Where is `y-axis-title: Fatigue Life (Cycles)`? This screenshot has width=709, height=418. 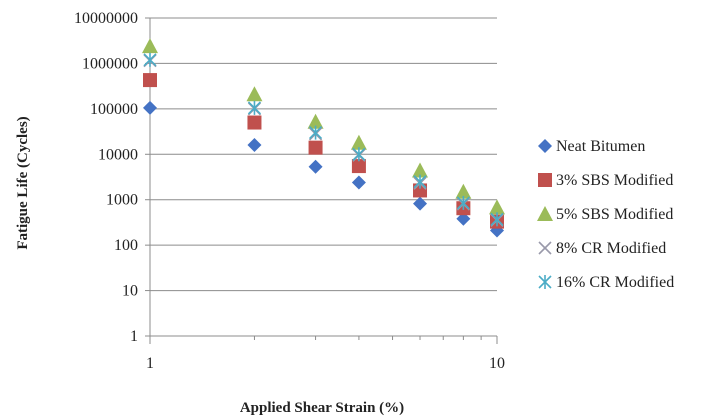
y-axis-title: Fatigue Life (Cycles) is located at coordinates (23, 182).